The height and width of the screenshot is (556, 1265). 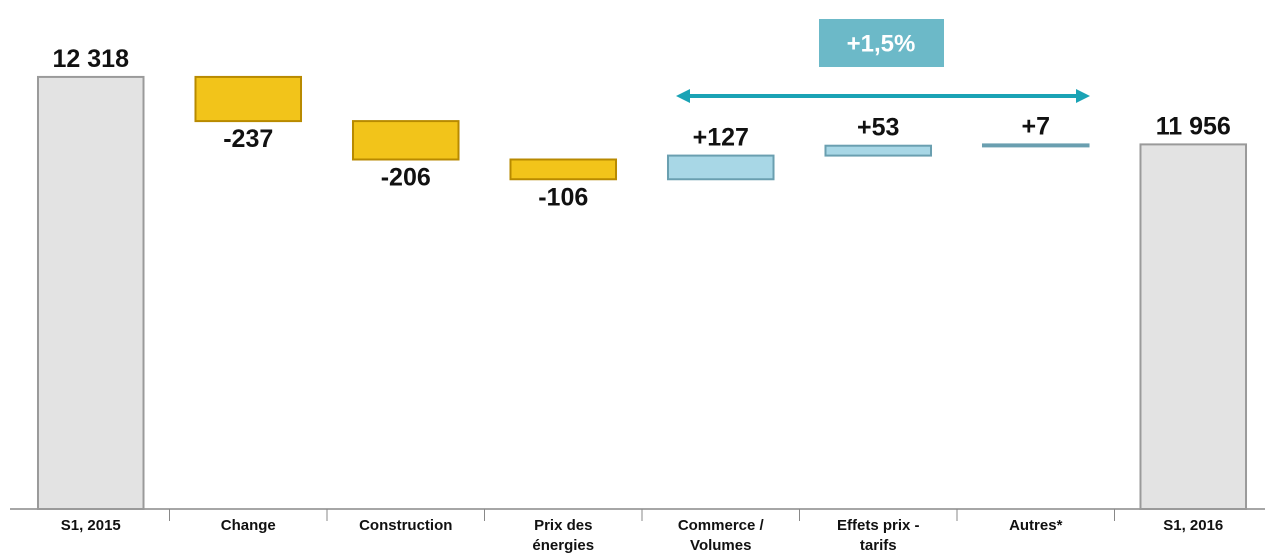 What do you see at coordinates (91, 59) in the screenshot?
I see `value-label: 12 318` at bounding box center [91, 59].